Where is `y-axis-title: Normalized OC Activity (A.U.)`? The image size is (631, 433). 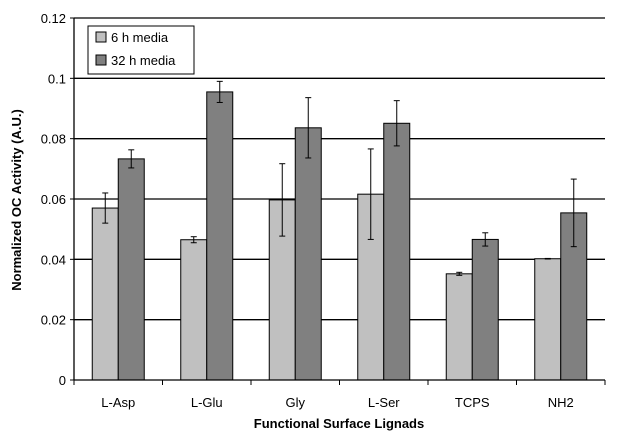 y-axis-title: Normalized OC Activity (A.U.) is located at coordinates (16, 200).